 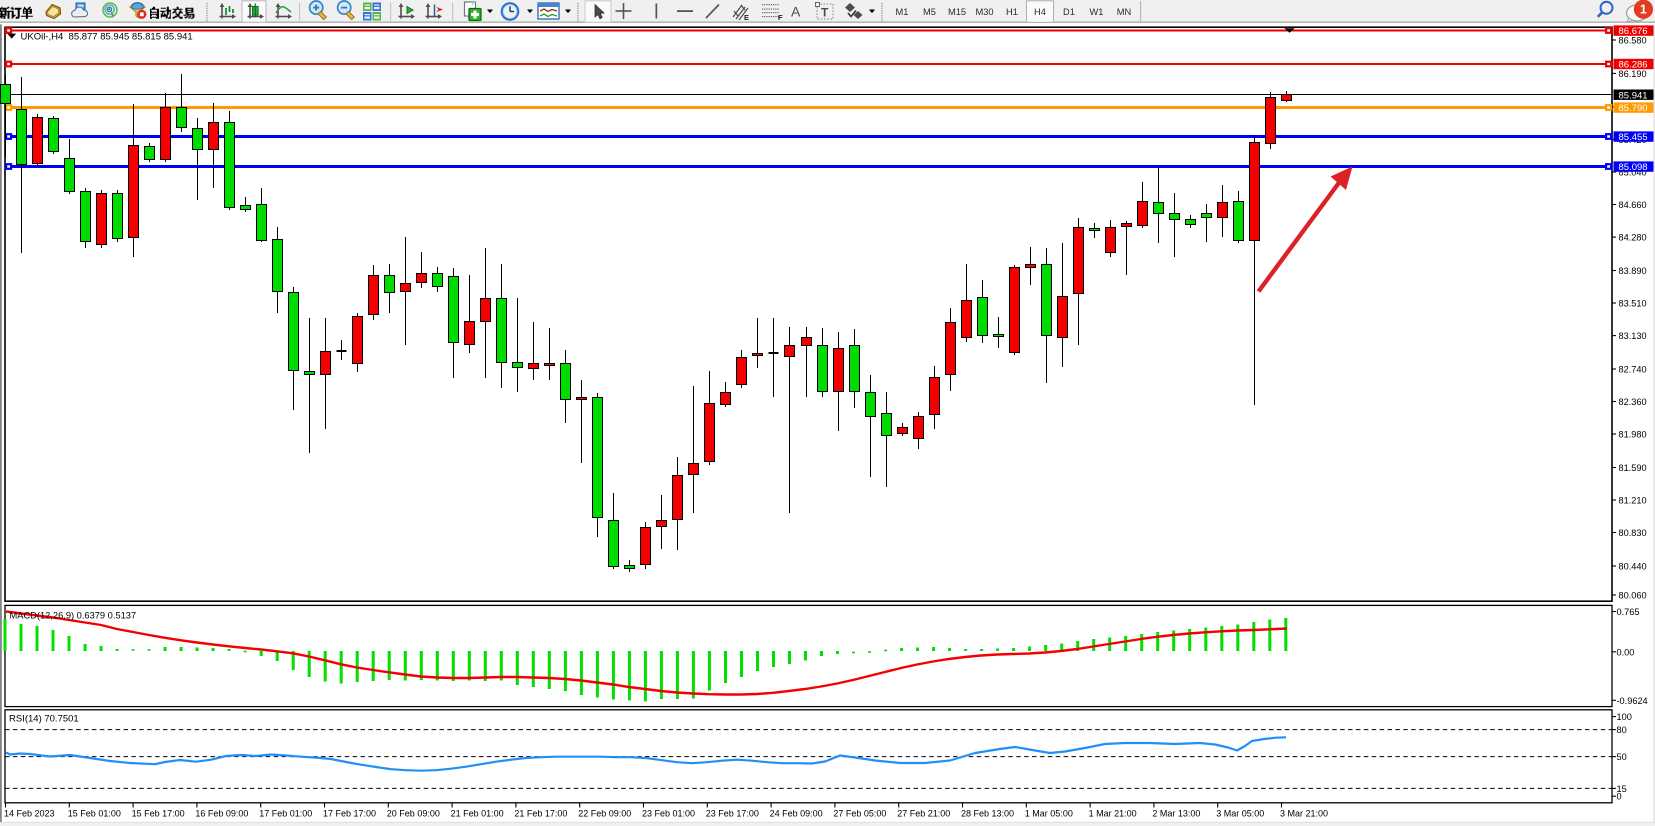 I want to click on svg-text: 84.280, so click(x=1633, y=238).